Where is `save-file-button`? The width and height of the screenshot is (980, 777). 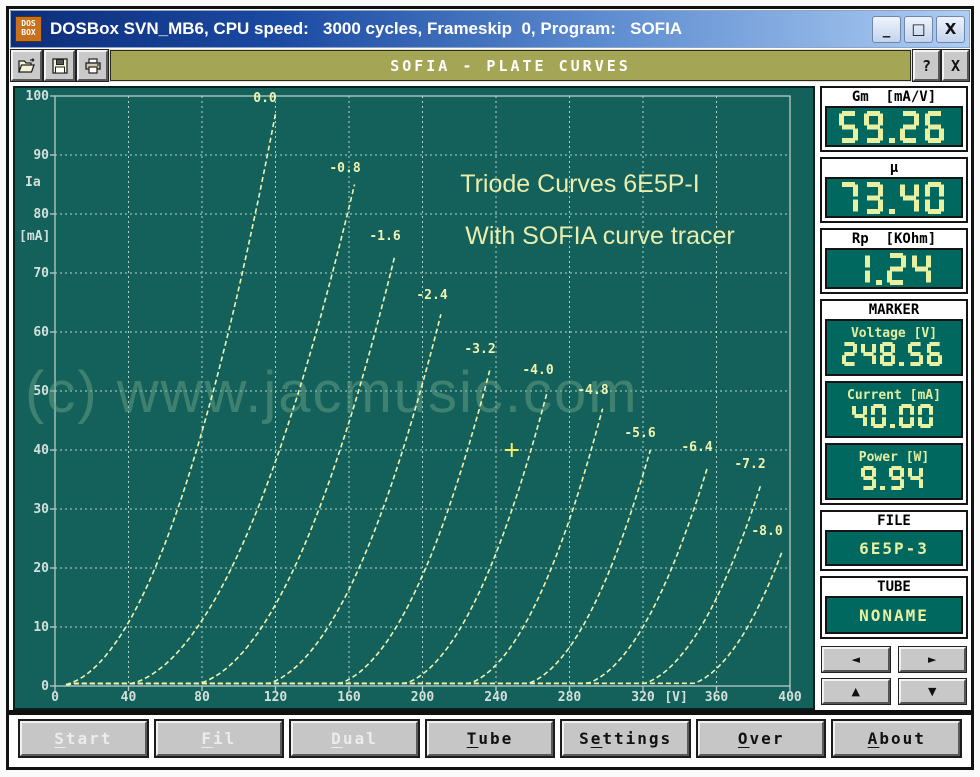
save-file-button is located at coordinates (59, 65).